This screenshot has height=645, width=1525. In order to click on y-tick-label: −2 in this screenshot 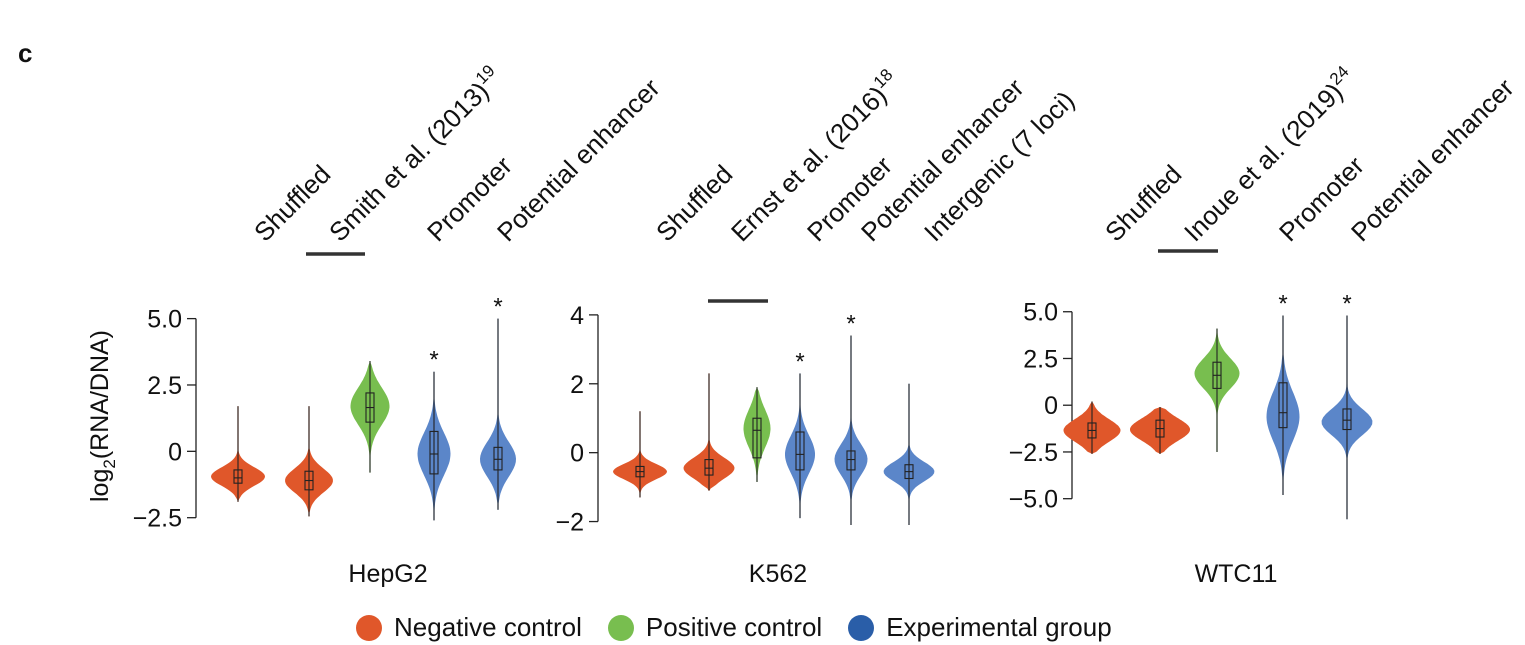, I will do `click(569, 523)`.